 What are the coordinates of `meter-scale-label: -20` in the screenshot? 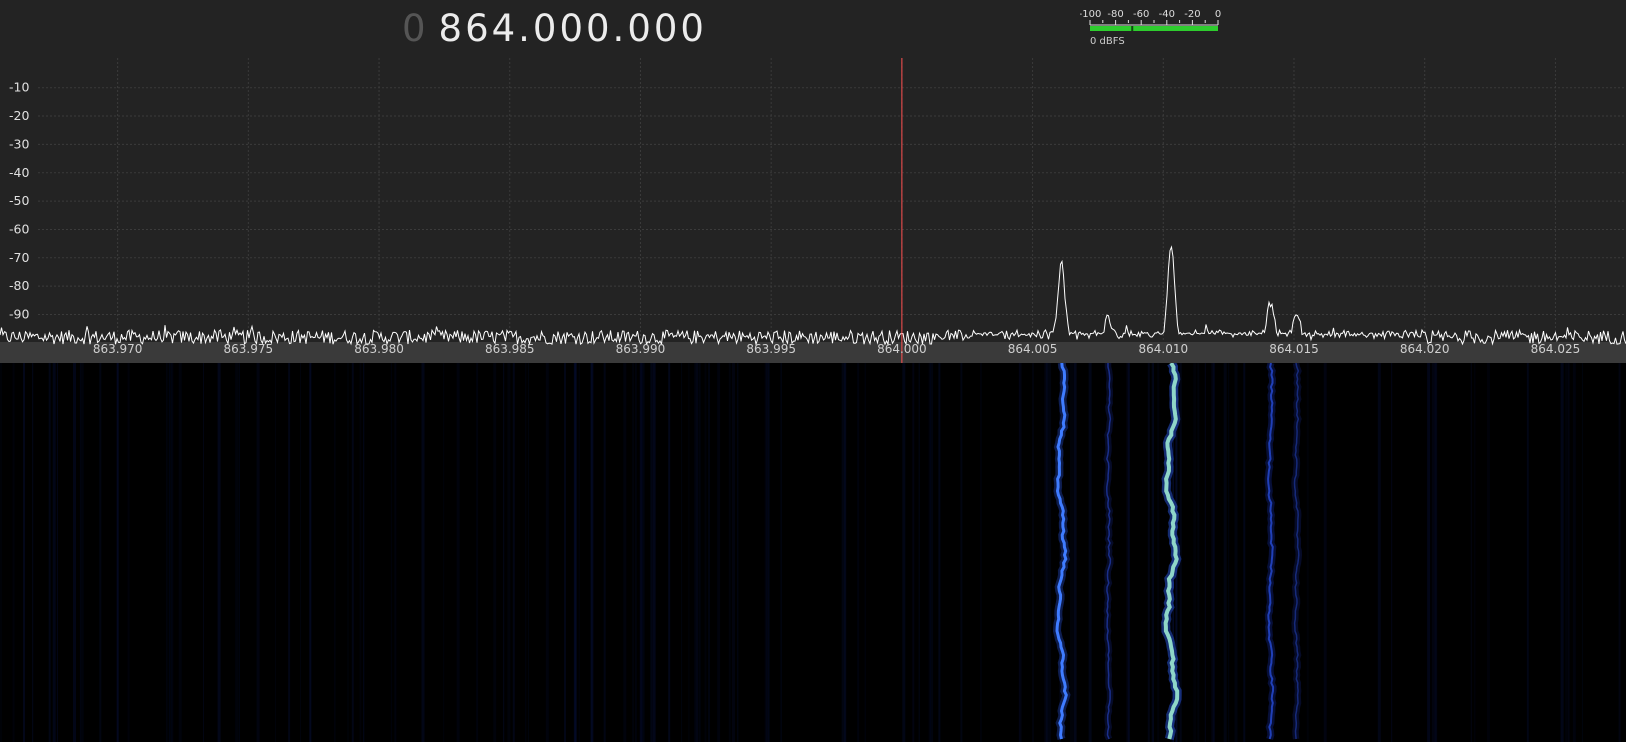 It's located at (1192, 14).